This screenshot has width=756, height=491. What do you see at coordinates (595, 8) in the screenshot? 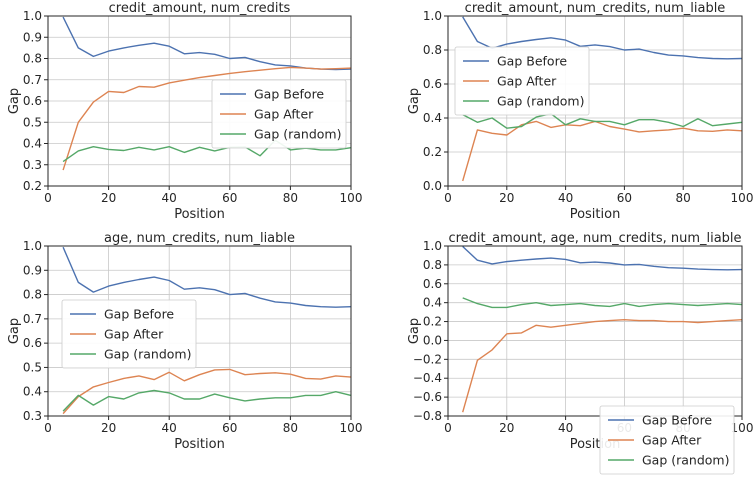
I see `chart-title: credit_amount, num_credits, num_liable` at bounding box center [595, 8].